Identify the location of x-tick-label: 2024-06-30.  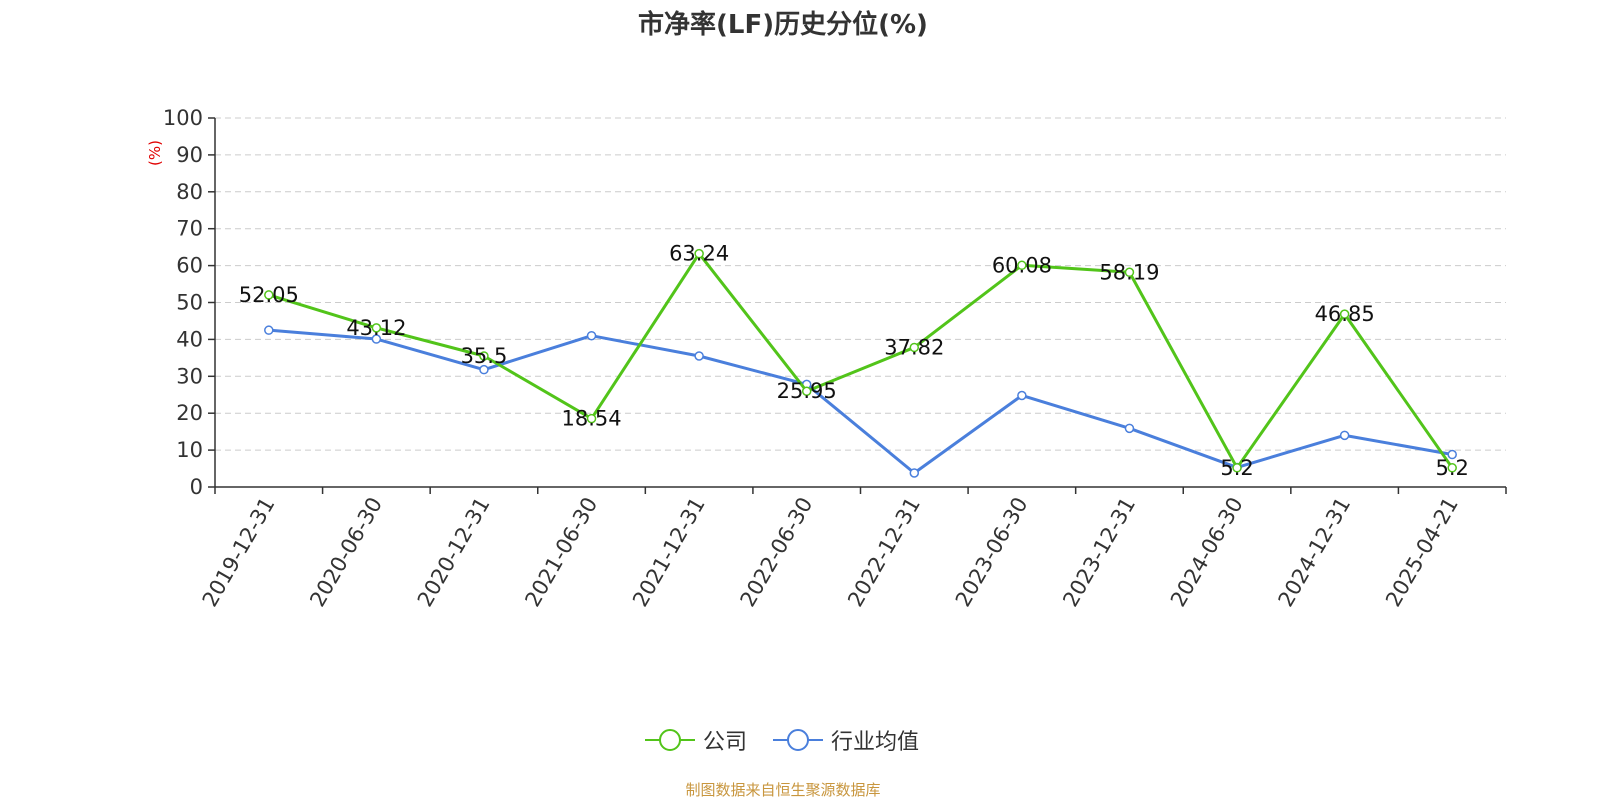
(1207, 552).